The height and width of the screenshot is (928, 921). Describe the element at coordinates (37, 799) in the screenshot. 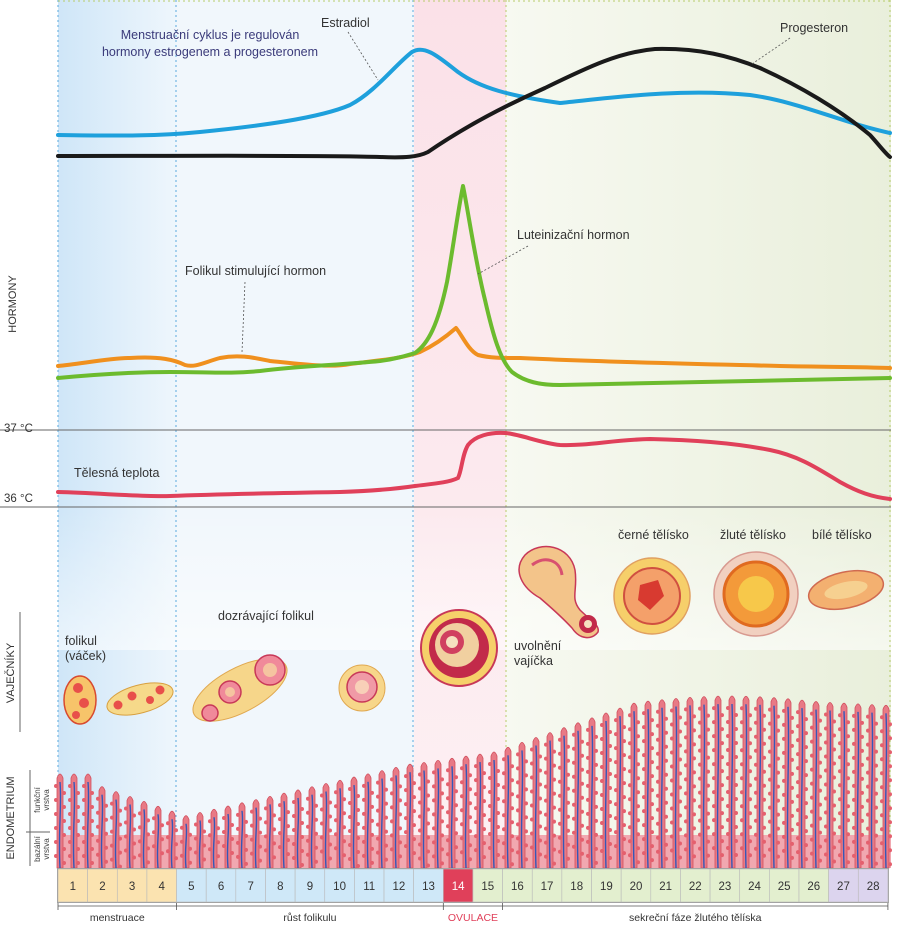

I see `funkcni-label-1: funkční` at that location.